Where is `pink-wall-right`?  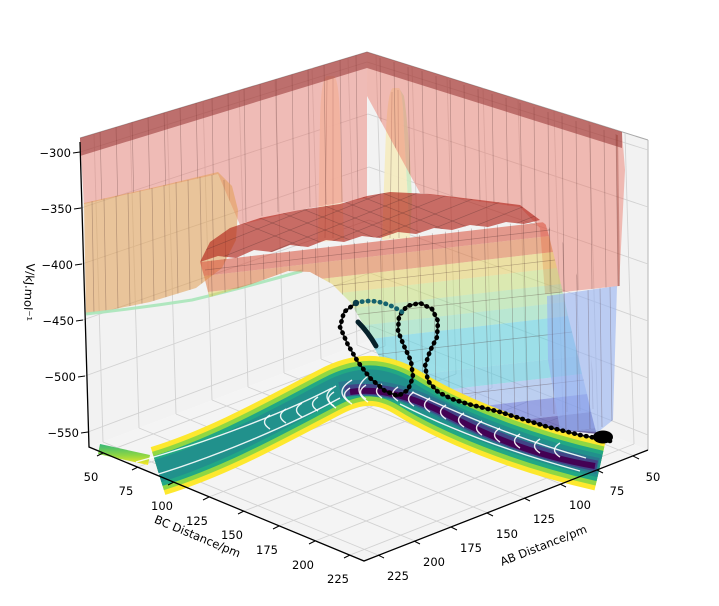
pink-wall-right is located at coordinates (496, 173).